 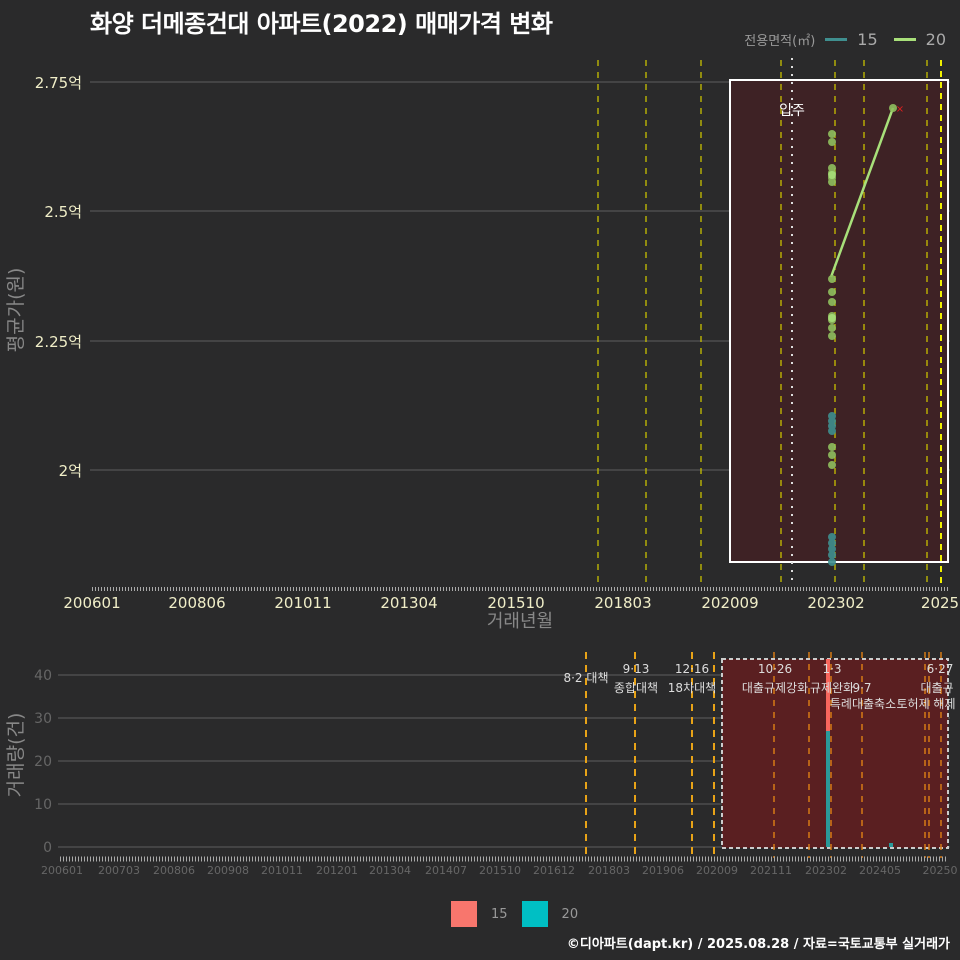 What do you see at coordinates (43, 719) in the screenshot?
I see `y-tick: 30` at bounding box center [43, 719].